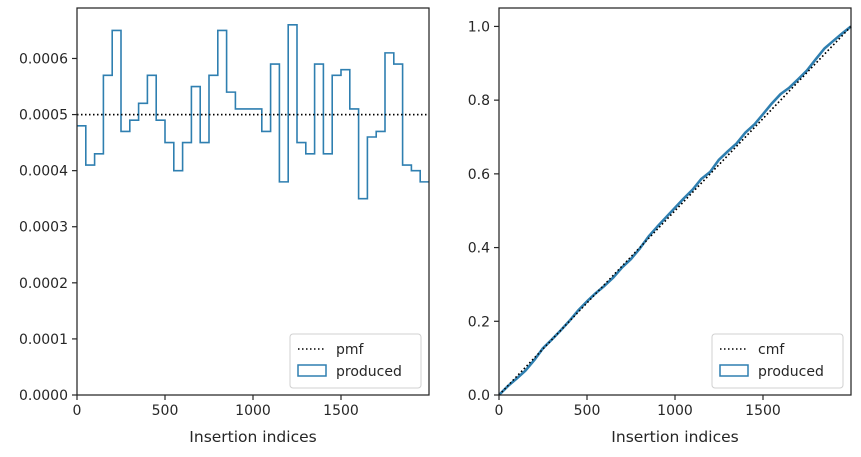  Describe the element at coordinates (771, 350) in the screenshot. I see `right-legend-label-cmf: cmf` at that location.